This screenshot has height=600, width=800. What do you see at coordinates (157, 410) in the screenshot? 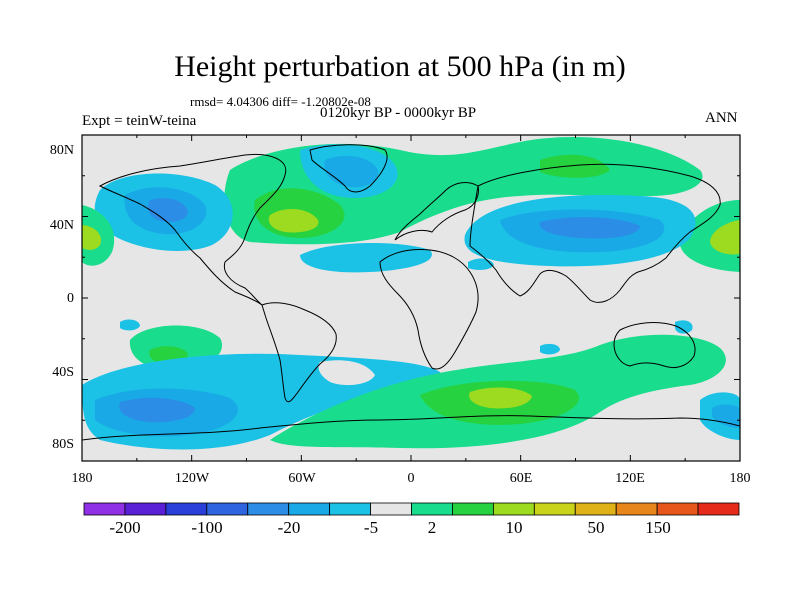
I see `contour-south-low-inner` at bounding box center [157, 410].